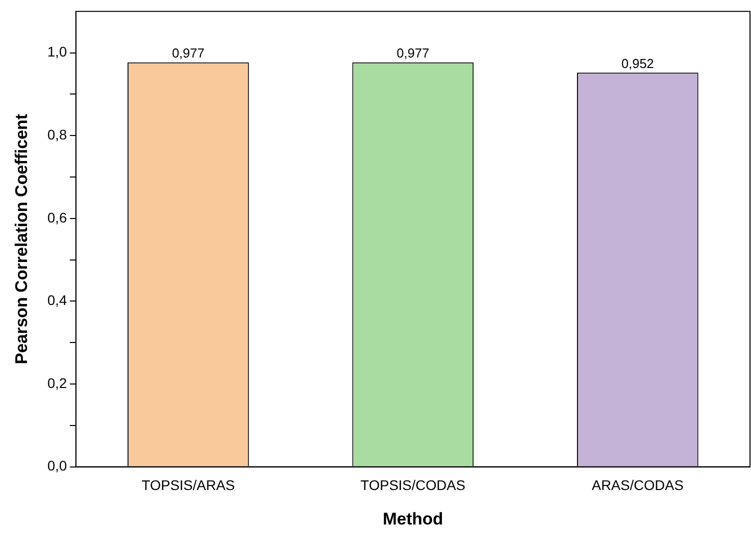  I want to click on y-tick-label: 1,0, so click(57, 52).